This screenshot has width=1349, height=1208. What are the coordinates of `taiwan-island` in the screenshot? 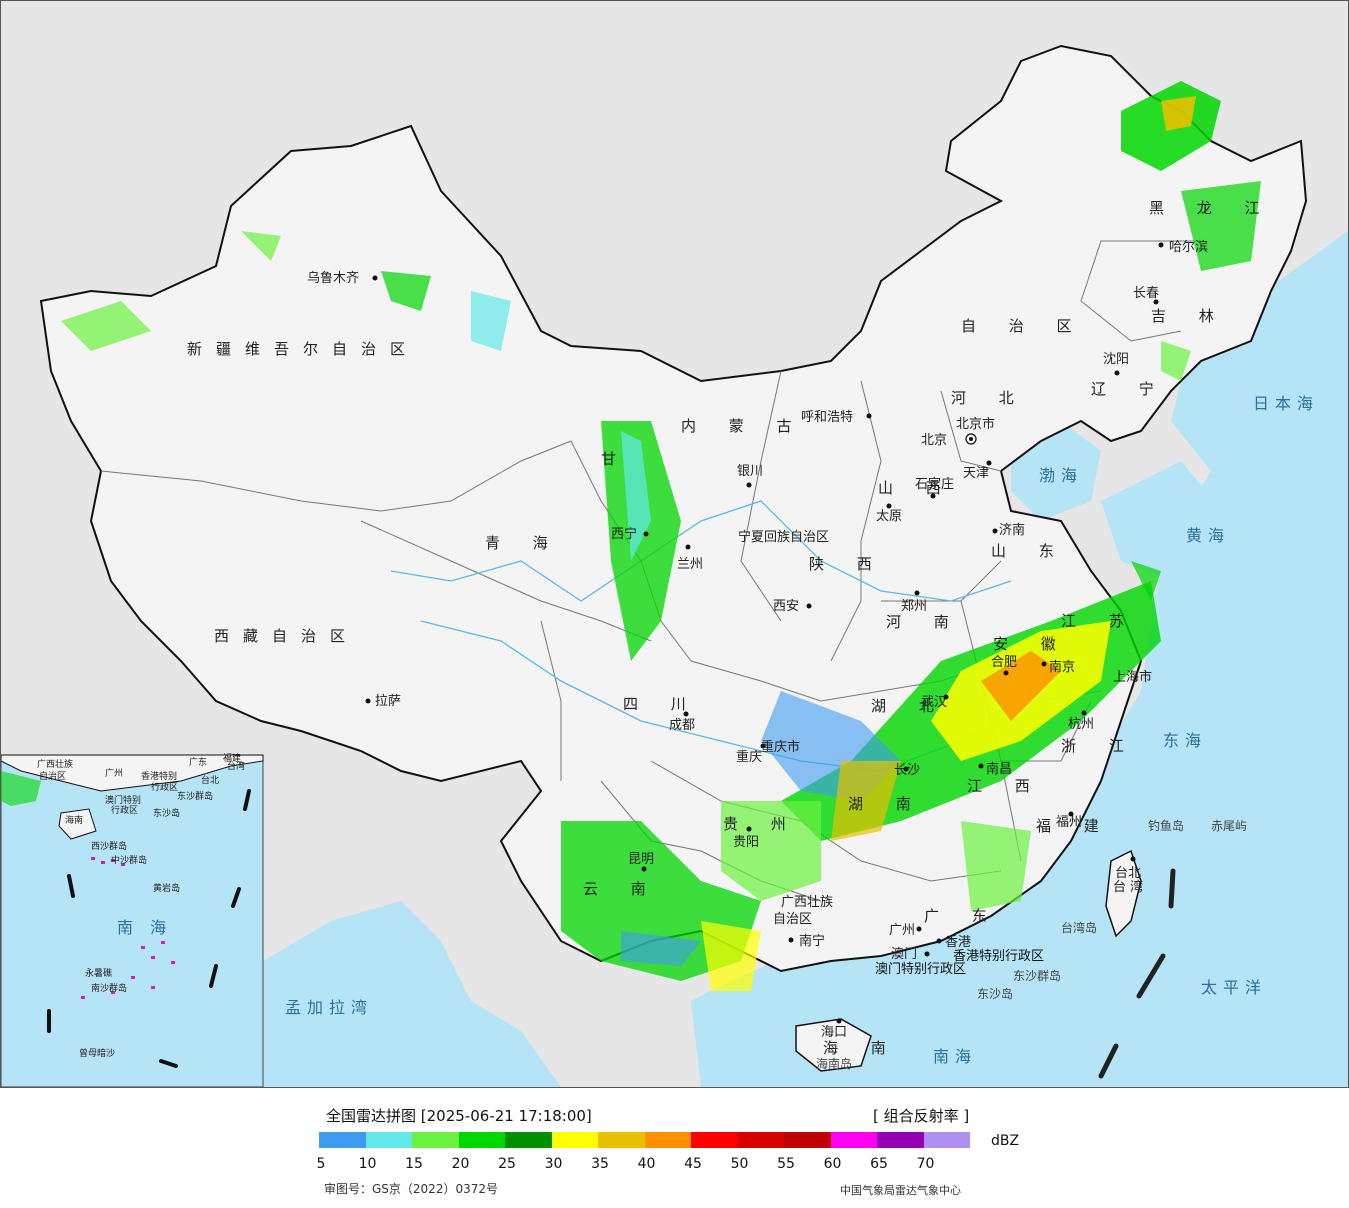 It's located at (1123, 893).